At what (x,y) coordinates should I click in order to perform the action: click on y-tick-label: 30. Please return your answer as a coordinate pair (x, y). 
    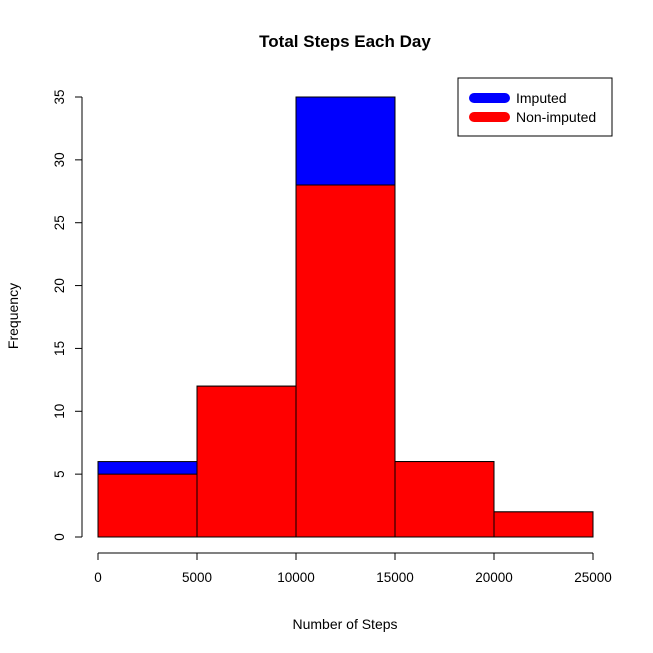
    Looking at the image, I should click on (59, 159).